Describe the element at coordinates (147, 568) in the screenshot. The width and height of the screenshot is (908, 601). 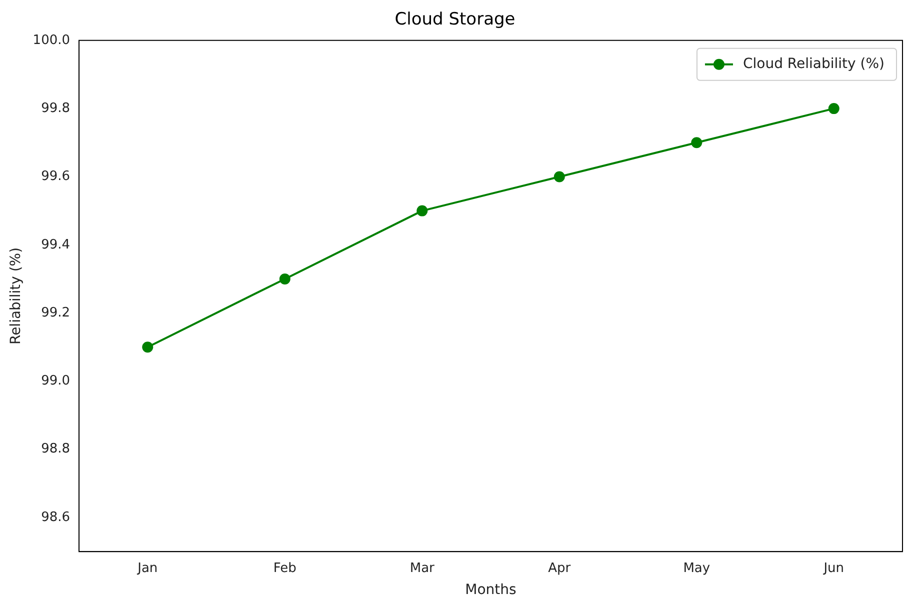
I see `x-tick-label: Jan` at that location.